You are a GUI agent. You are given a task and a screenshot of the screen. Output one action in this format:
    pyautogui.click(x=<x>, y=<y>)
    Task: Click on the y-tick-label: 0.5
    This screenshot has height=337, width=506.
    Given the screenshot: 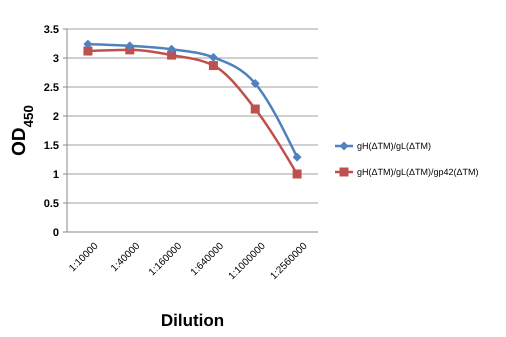 What is the action you would take?
    pyautogui.click(x=51, y=204)
    